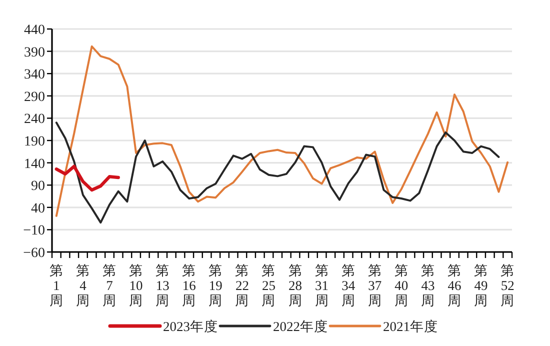  What do you see at coordinates (56, 285) in the screenshot?
I see `x-tick-label: 第1周` at bounding box center [56, 285].